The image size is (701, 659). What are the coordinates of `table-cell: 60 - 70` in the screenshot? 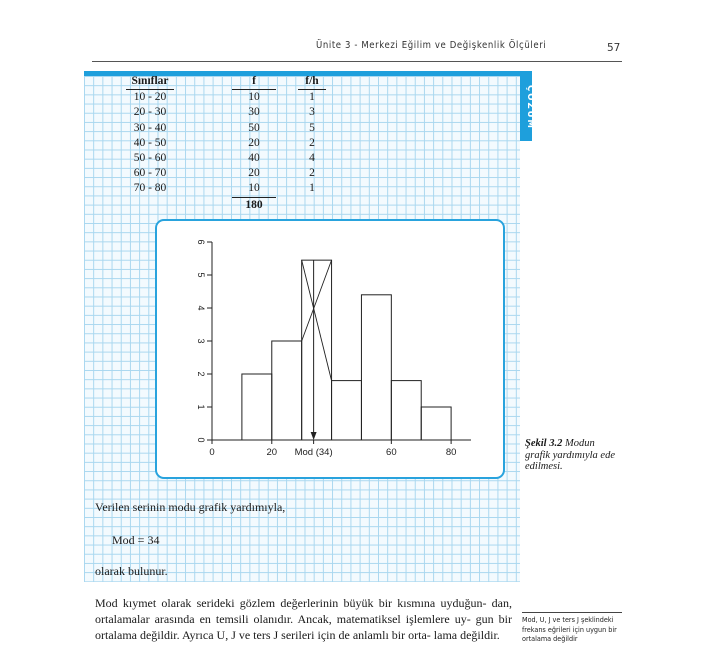 It's located at (150, 173).